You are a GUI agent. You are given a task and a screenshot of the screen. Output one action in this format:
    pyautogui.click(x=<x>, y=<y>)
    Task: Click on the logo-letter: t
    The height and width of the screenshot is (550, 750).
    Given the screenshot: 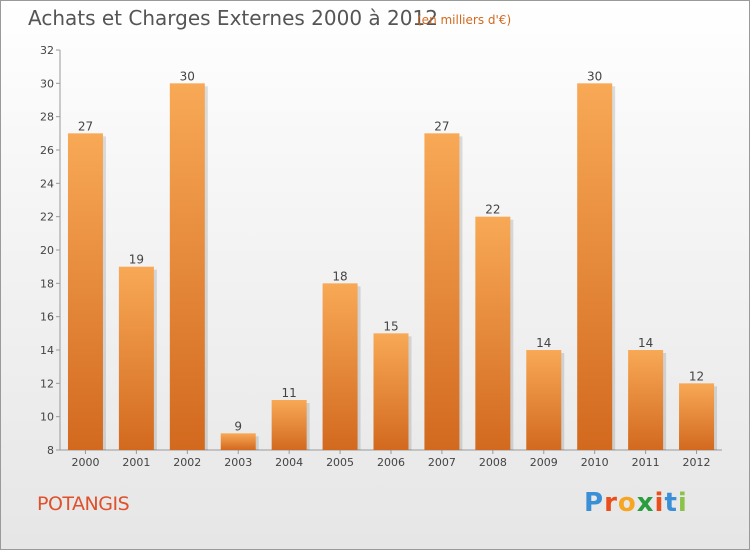 What is the action you would take?
    pyautogui.click(x=671, y=503)
    